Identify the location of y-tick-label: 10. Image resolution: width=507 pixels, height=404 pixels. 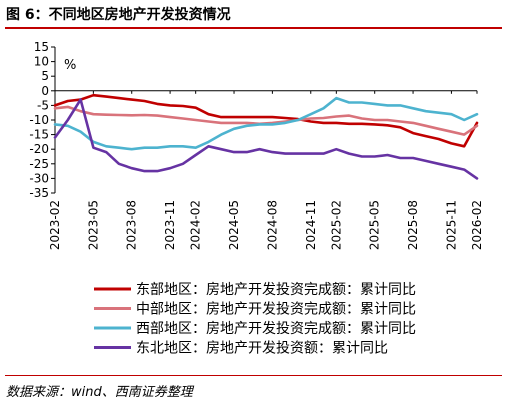
(41, 62).